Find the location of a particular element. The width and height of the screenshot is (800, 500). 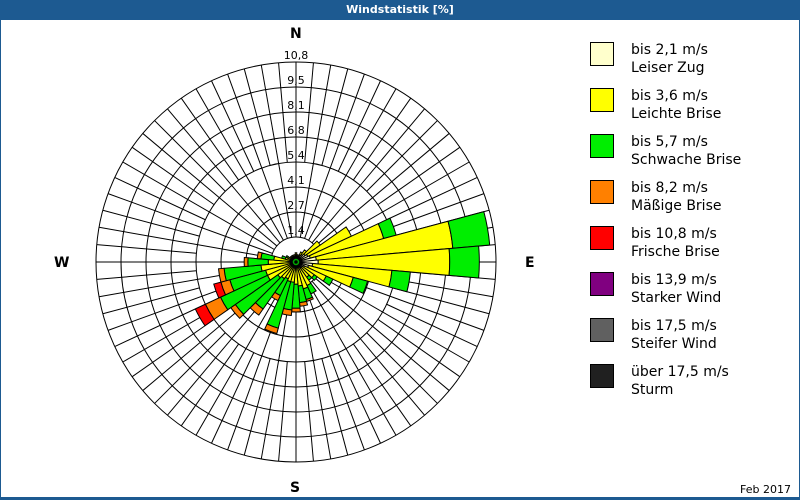

compass-east: E is located at coordinates (530, 263).